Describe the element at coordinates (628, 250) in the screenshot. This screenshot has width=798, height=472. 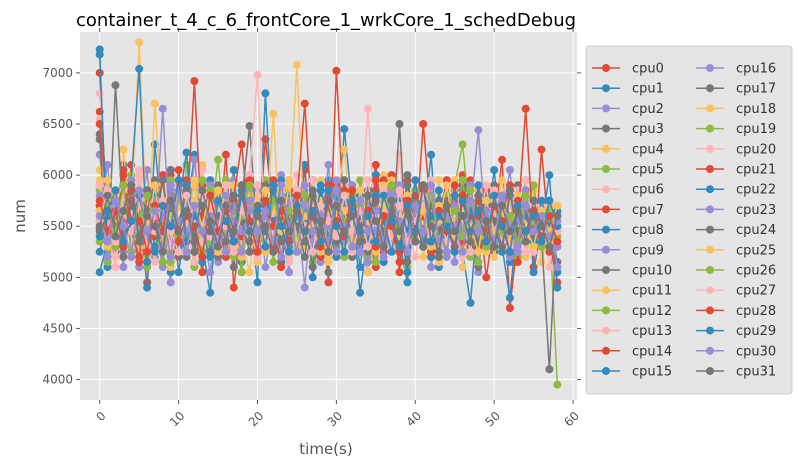
I see `legend-item-cpu9: cpu9` at that location.